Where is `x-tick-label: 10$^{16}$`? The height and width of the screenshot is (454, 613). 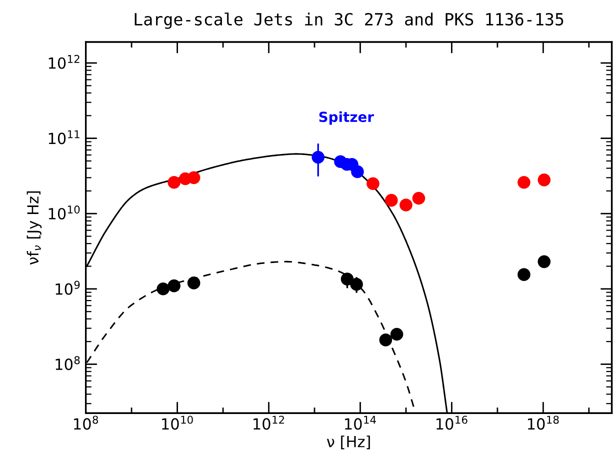
x-tick-label: 10$^{16}$ is located at coordinates (452, 423).